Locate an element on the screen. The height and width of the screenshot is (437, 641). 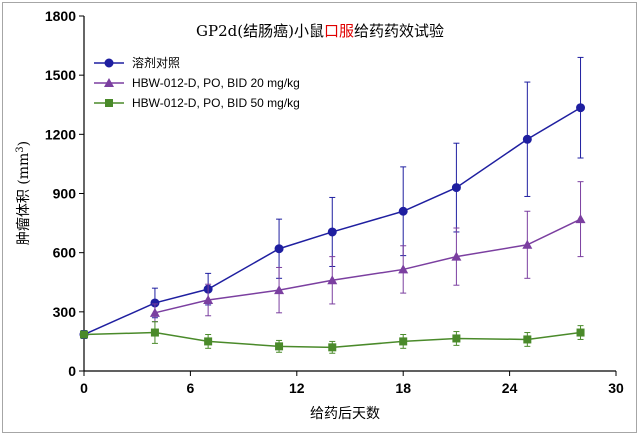
title-part: 给药药效试验 is located at coordinates (399, 31).